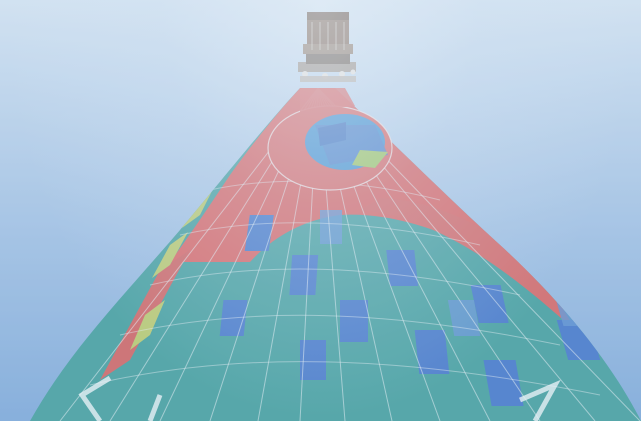 The width and height of the screenshot is (641, 421). Describe the element at coordinates (330, 148) in the screenshot. I see `balloon-mouth` at that location.